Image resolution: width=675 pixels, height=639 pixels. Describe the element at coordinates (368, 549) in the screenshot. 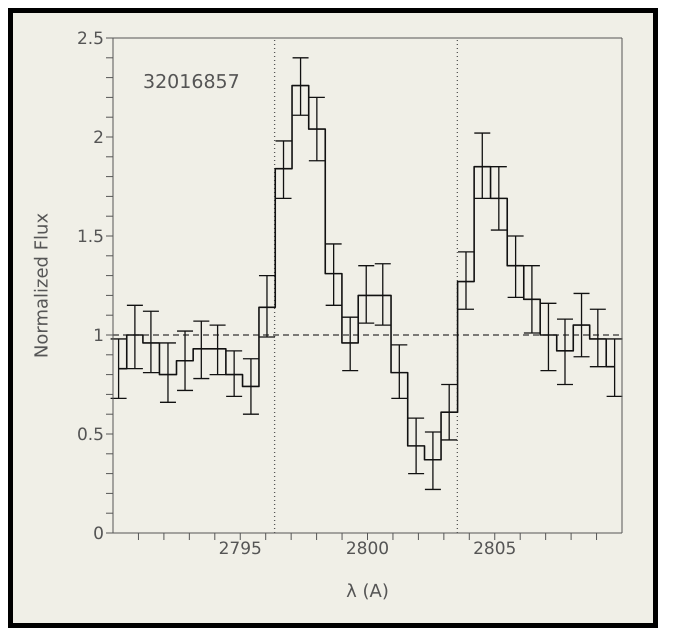

I see `x-tick-label: 2800` at that location.